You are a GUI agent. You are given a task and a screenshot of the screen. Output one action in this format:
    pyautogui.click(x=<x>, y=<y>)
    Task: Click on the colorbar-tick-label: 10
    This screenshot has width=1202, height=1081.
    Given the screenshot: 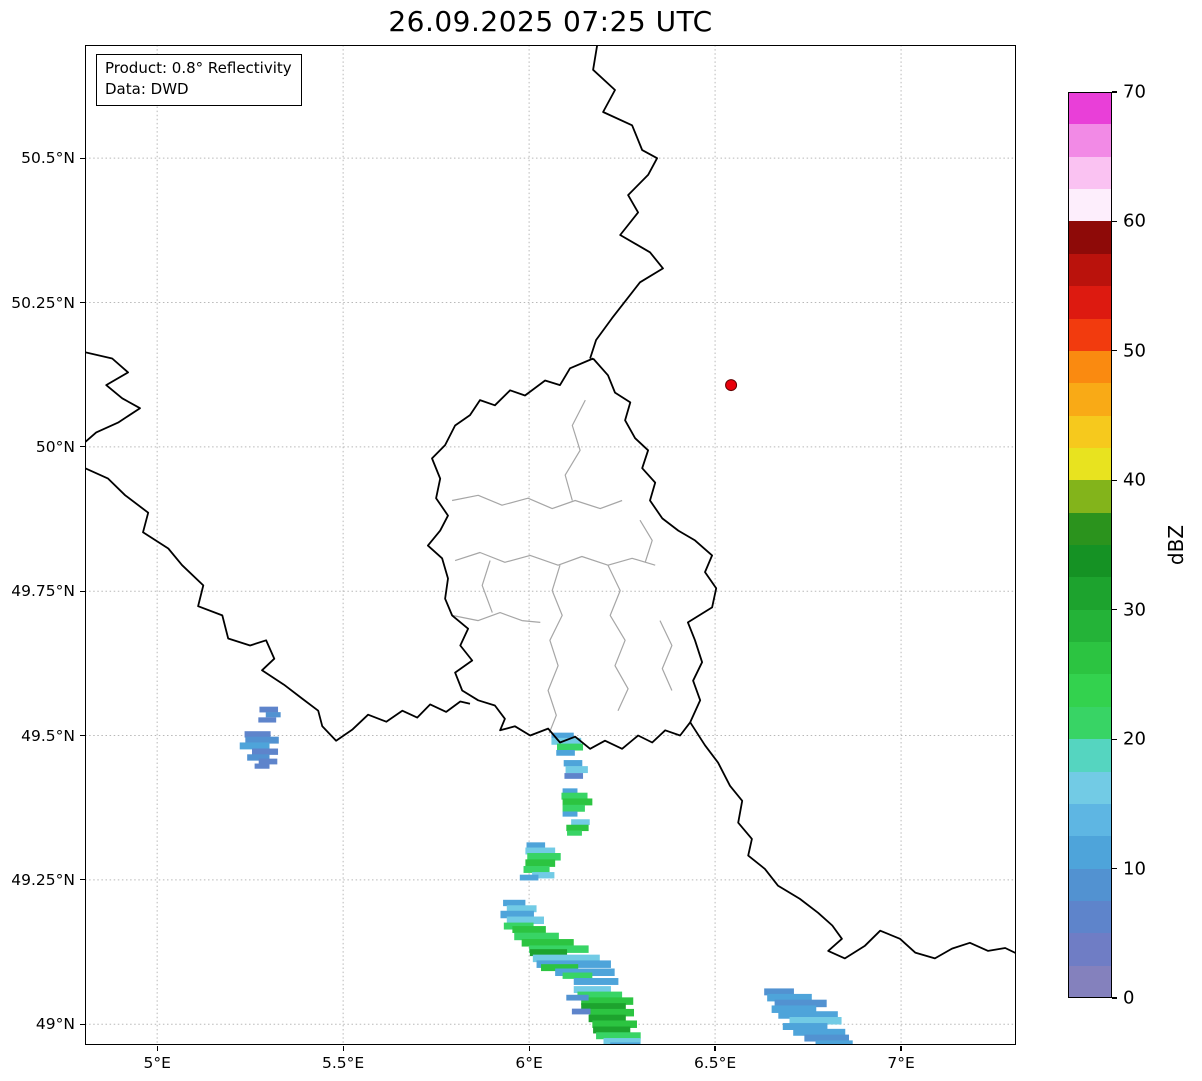 What is the action you would take?
    pyautogui.click(x=1134, y=869)
    